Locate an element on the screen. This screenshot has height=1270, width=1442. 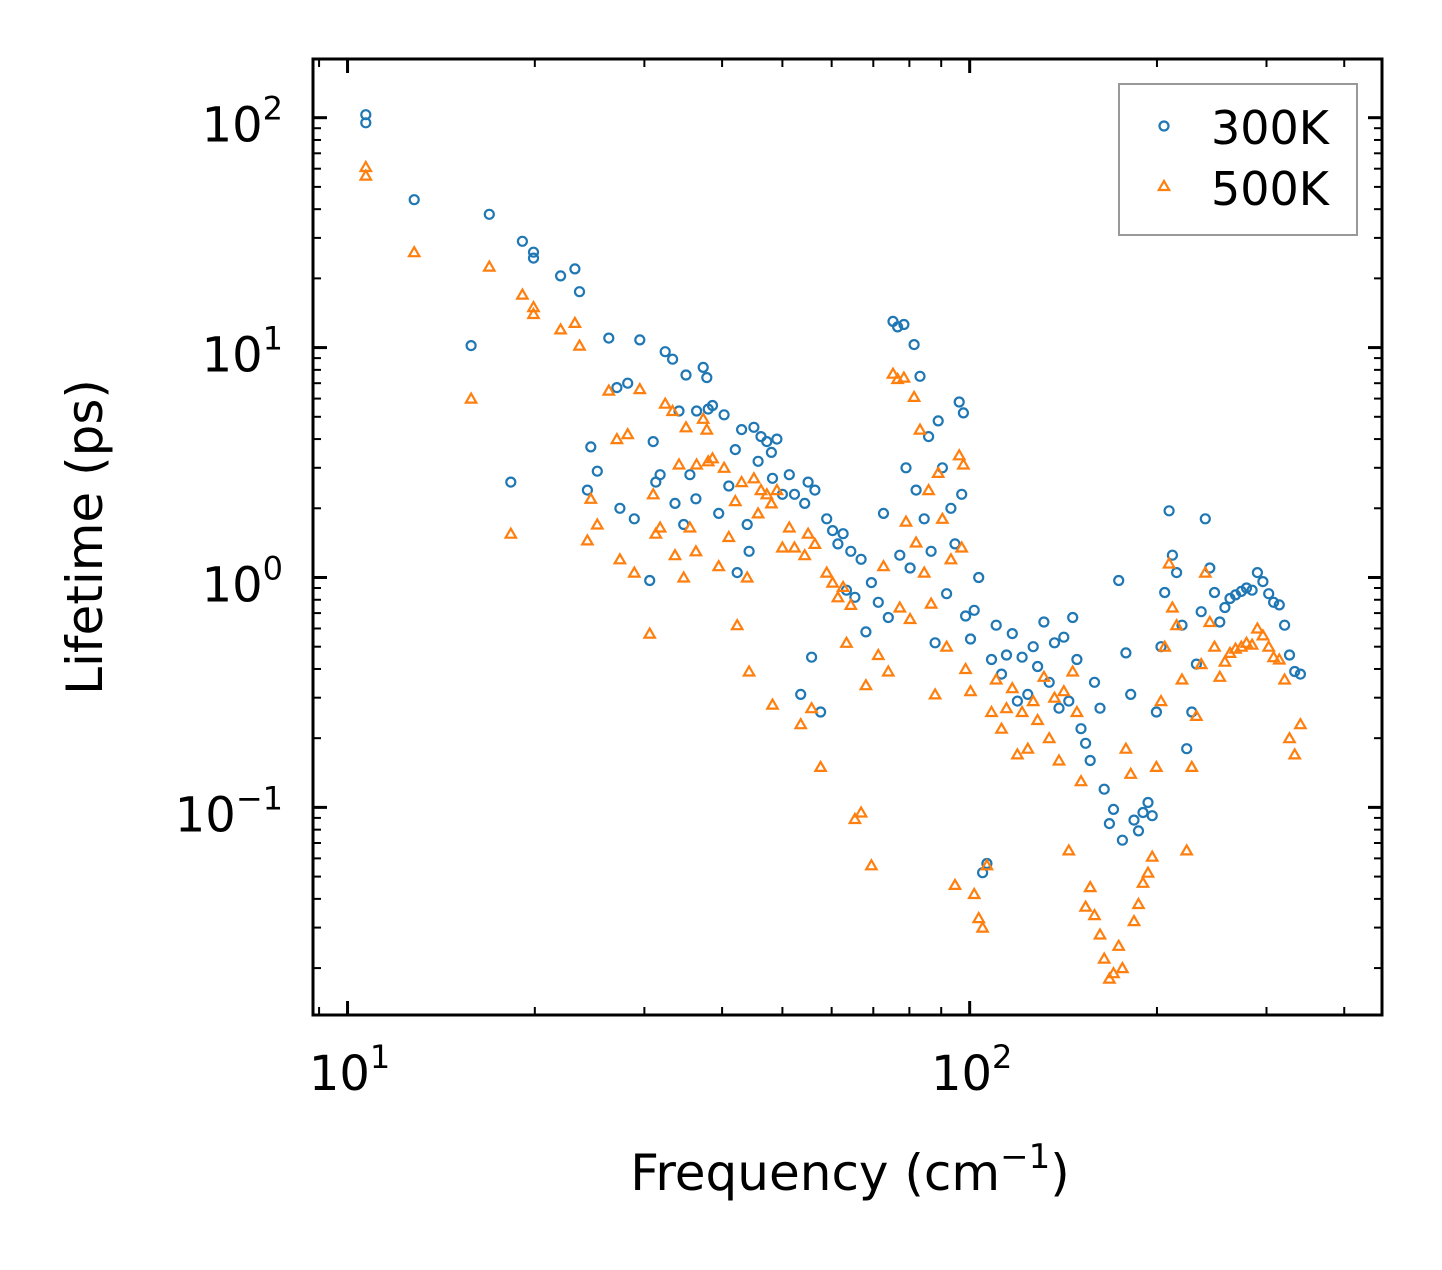
y-axis-label: Lifetime (ps) is located at coordinates (85, 537).